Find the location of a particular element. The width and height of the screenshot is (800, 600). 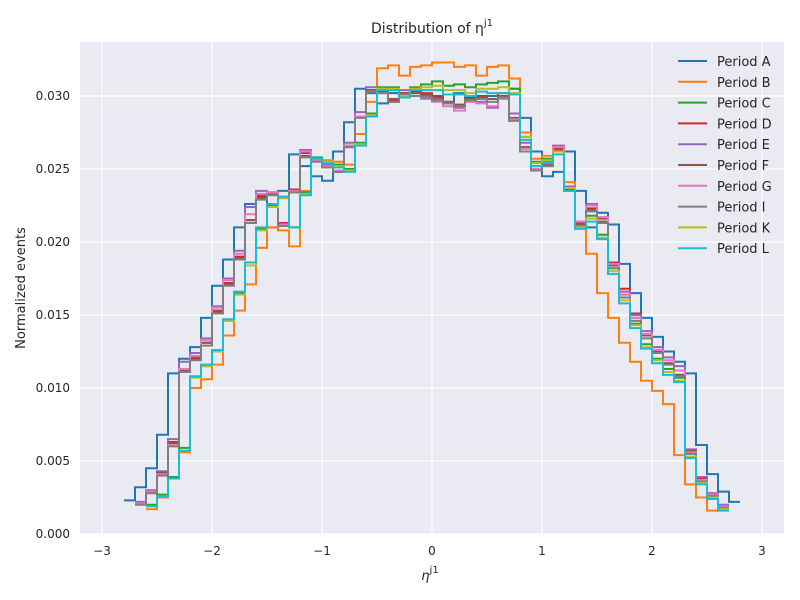

x-axis-title: ηj1 is located at coordinates (429, 574).